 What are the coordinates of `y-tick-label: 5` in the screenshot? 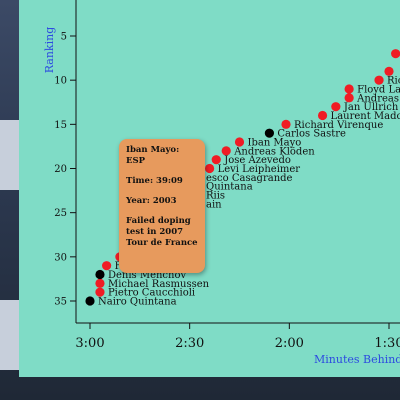 It's located at (64, 37).